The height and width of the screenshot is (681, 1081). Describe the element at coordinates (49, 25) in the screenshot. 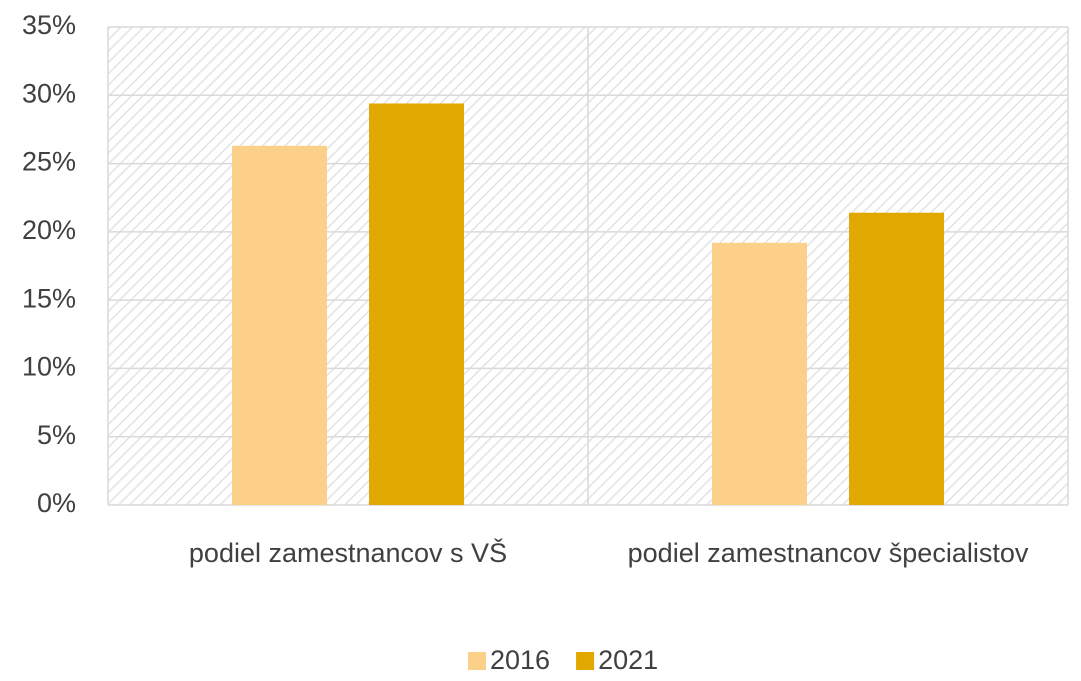

I see `y-tick-label: 35%` at that location.